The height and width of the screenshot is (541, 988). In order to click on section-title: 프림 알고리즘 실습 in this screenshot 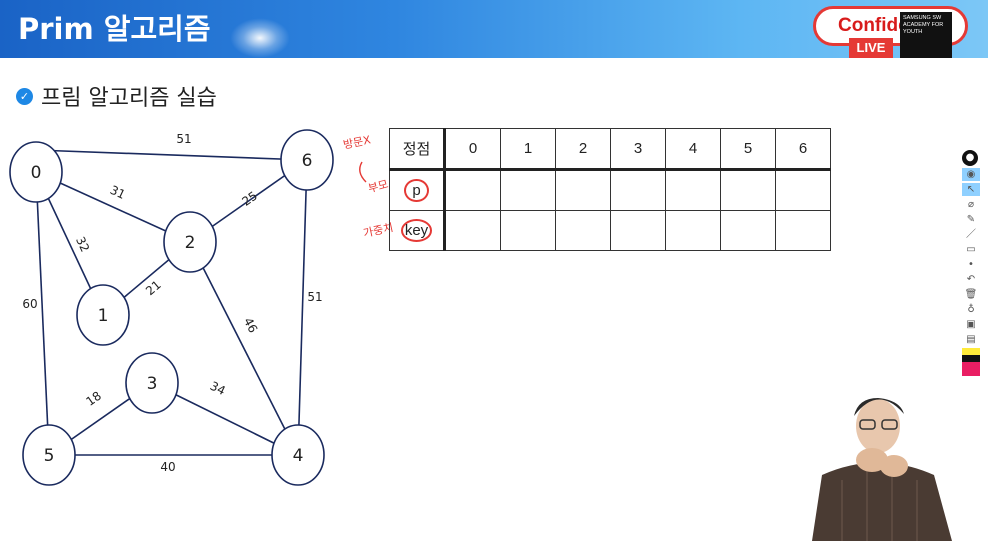, I will do `click(129, 98)`.